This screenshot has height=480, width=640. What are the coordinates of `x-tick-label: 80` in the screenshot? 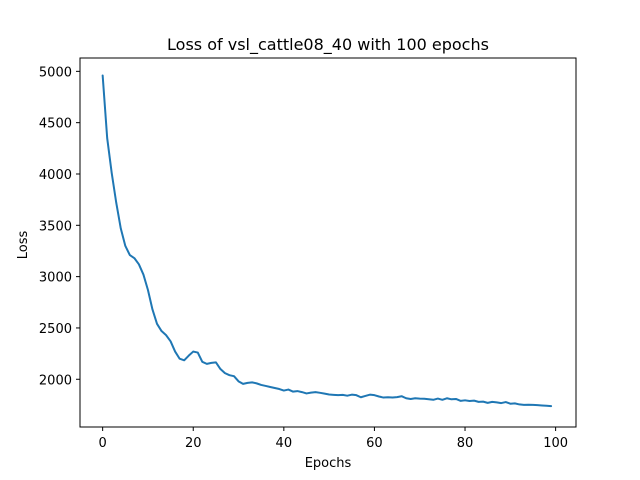 It's located at (465, 443).